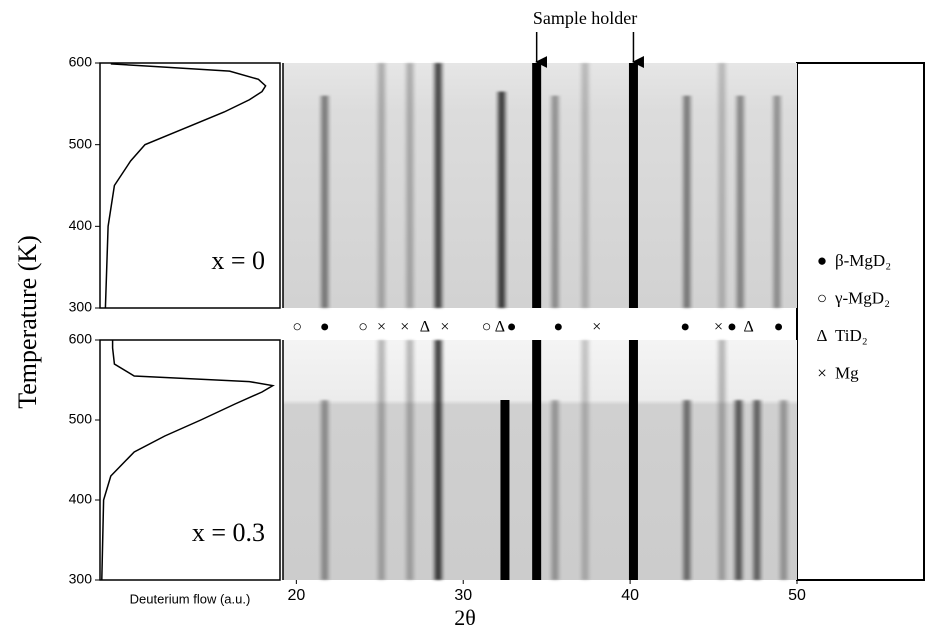 The width and height of the screenshot is (925, 633). Describe the element at coordinates (238, 260) in the screenshot. I see `panel-label: x = 0` at that location.